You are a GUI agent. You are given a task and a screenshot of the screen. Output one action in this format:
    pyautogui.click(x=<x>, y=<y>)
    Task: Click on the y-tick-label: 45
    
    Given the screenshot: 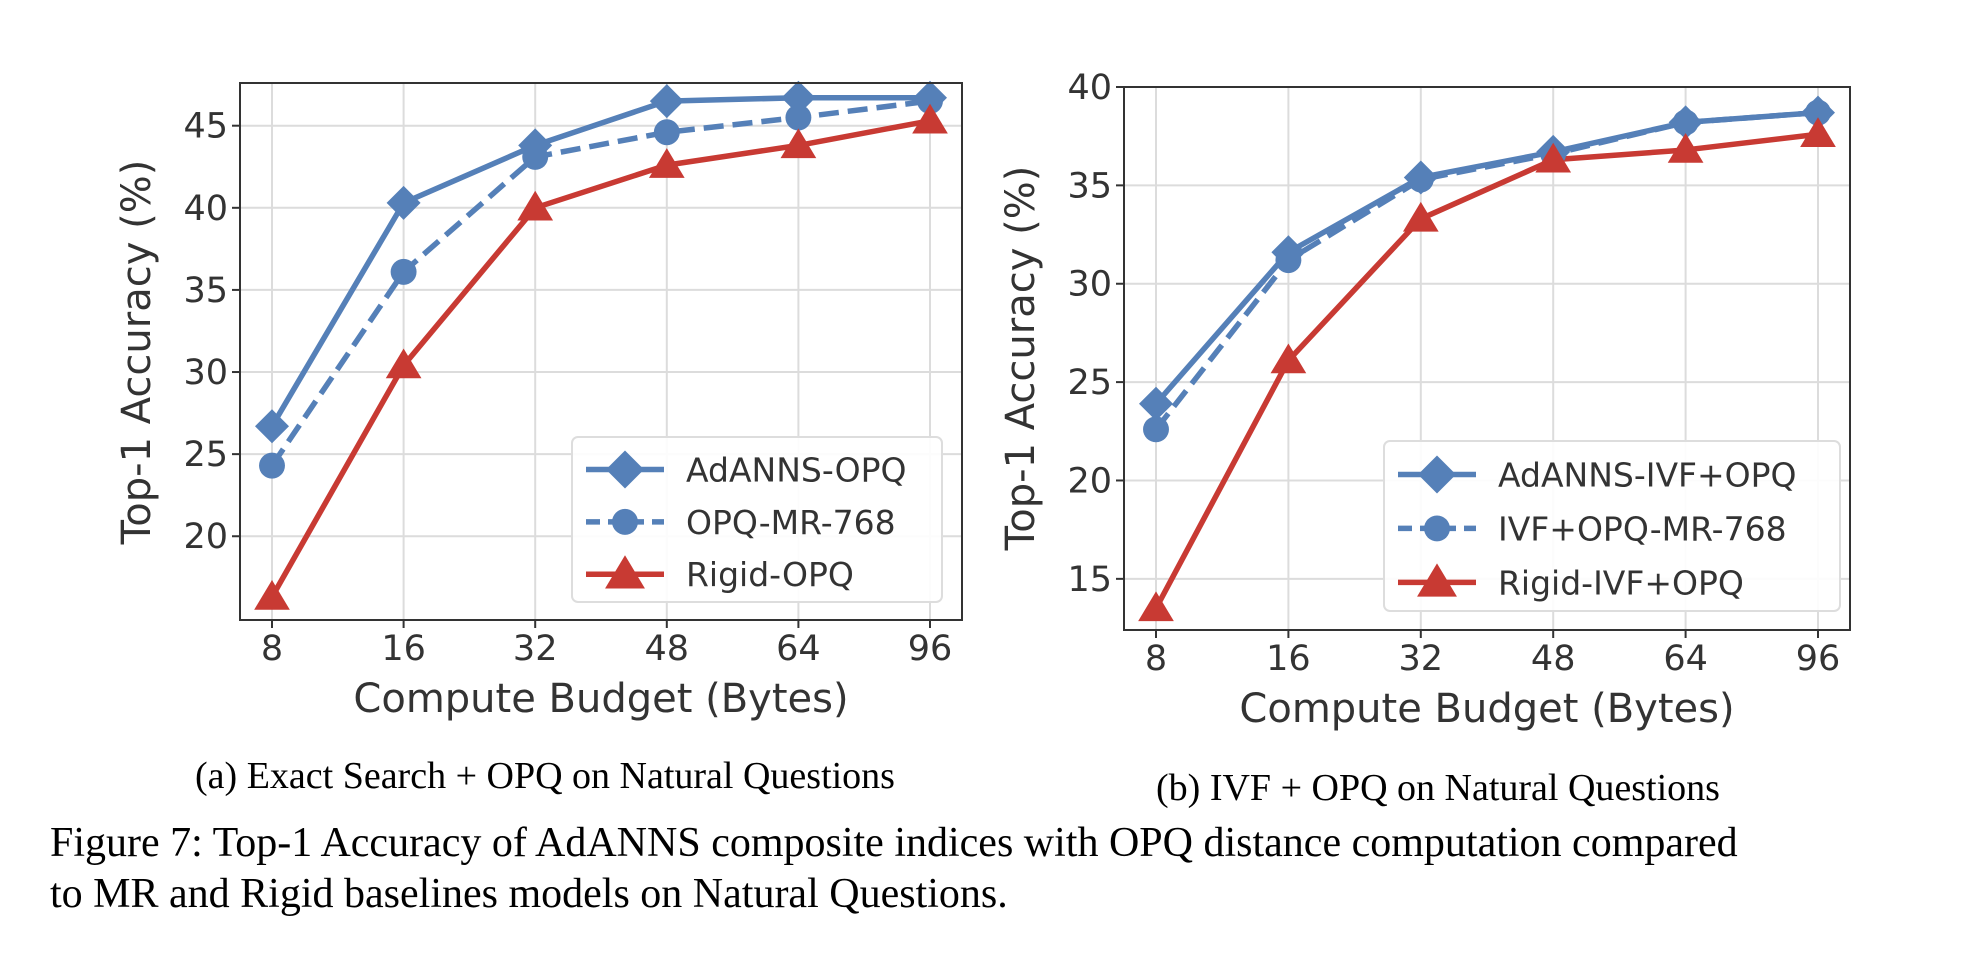 What is the action you would take?
    pyautogui.click(x=205, y=127)
    